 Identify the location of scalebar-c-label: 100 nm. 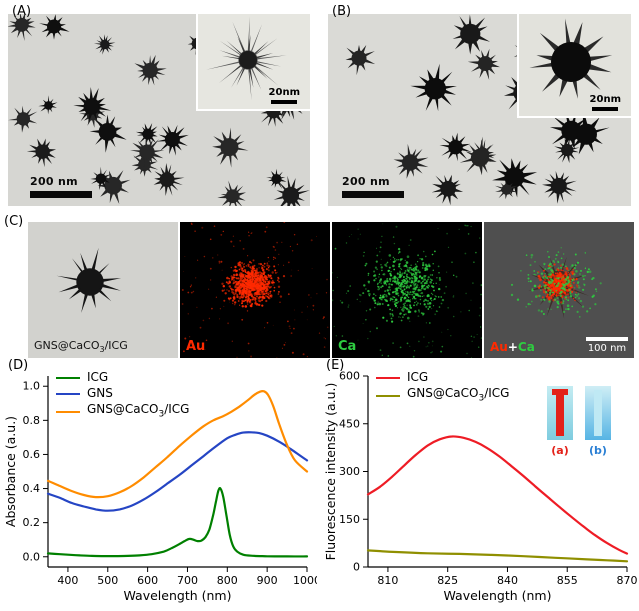
(607, 348).